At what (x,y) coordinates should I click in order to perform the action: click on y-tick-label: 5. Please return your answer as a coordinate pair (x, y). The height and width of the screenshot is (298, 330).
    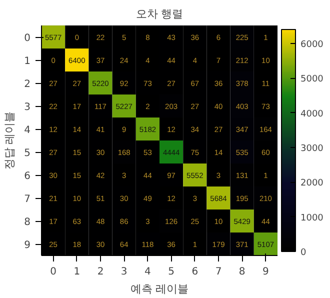
    Looking at the image, I should click on (27, 153).